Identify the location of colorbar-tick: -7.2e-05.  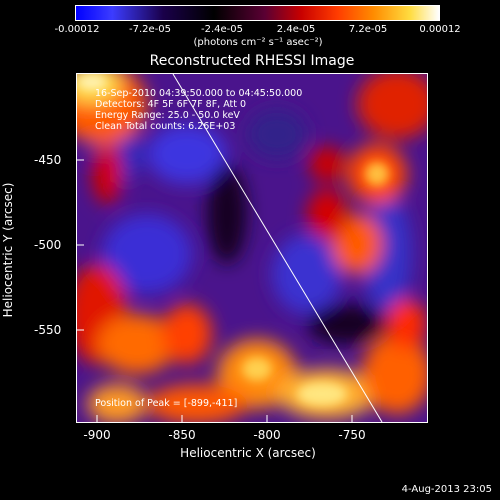
(150, 29).